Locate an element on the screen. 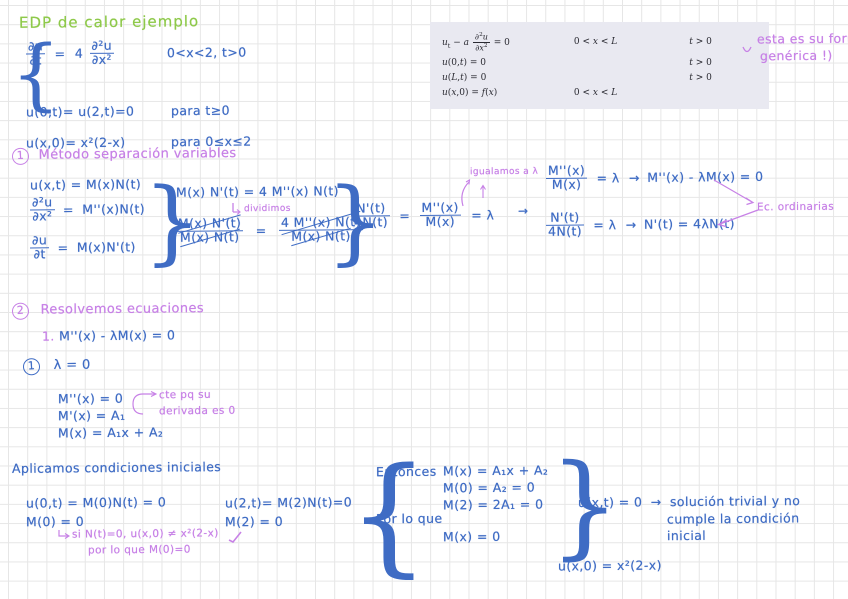  divide-arrow-icon is located at coordinates (236, 209).